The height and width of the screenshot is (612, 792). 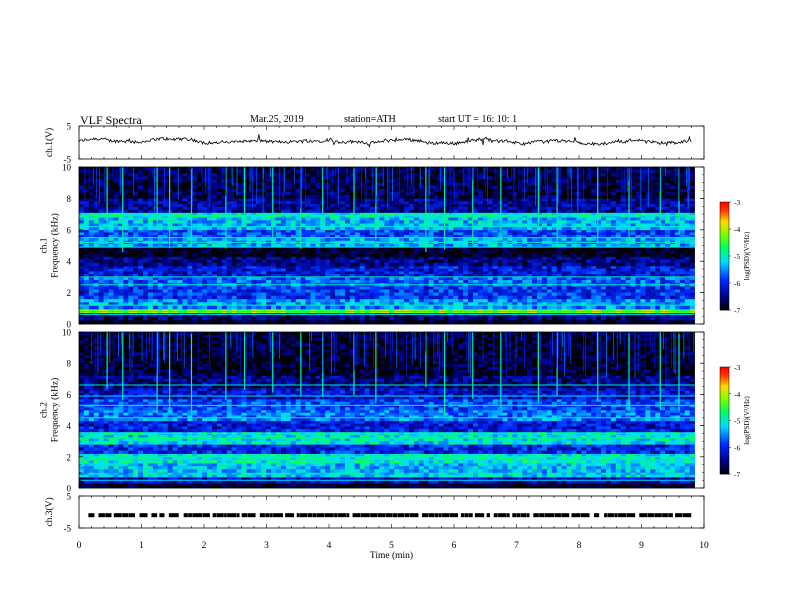 I want to click on ch3-signal-y-label: ch.3(V), so click(x=49, y=511).